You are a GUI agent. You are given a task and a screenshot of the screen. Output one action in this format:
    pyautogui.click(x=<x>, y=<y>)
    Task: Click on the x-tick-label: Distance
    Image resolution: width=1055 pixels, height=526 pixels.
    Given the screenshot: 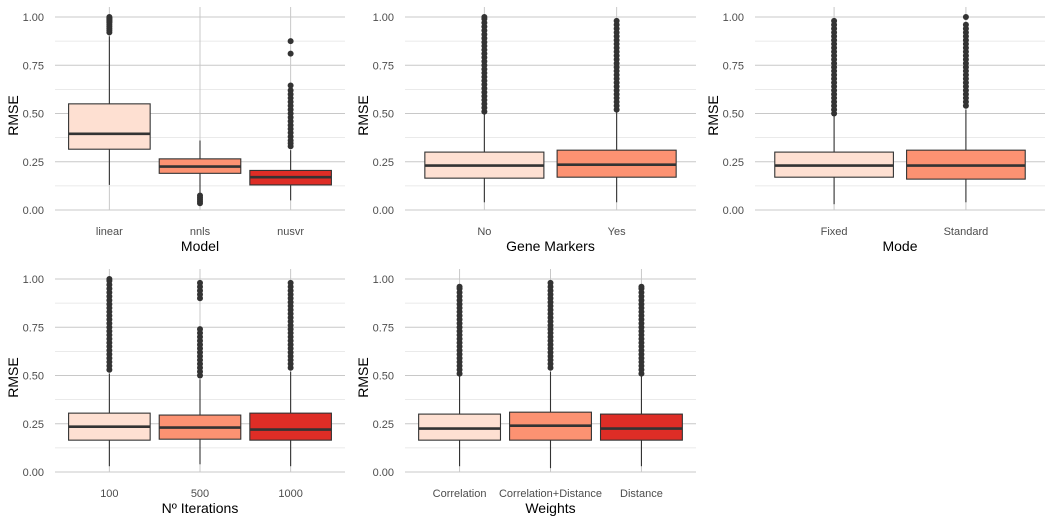 What is the action you would take?
    pyautogui.click(x=641, y=494)
    